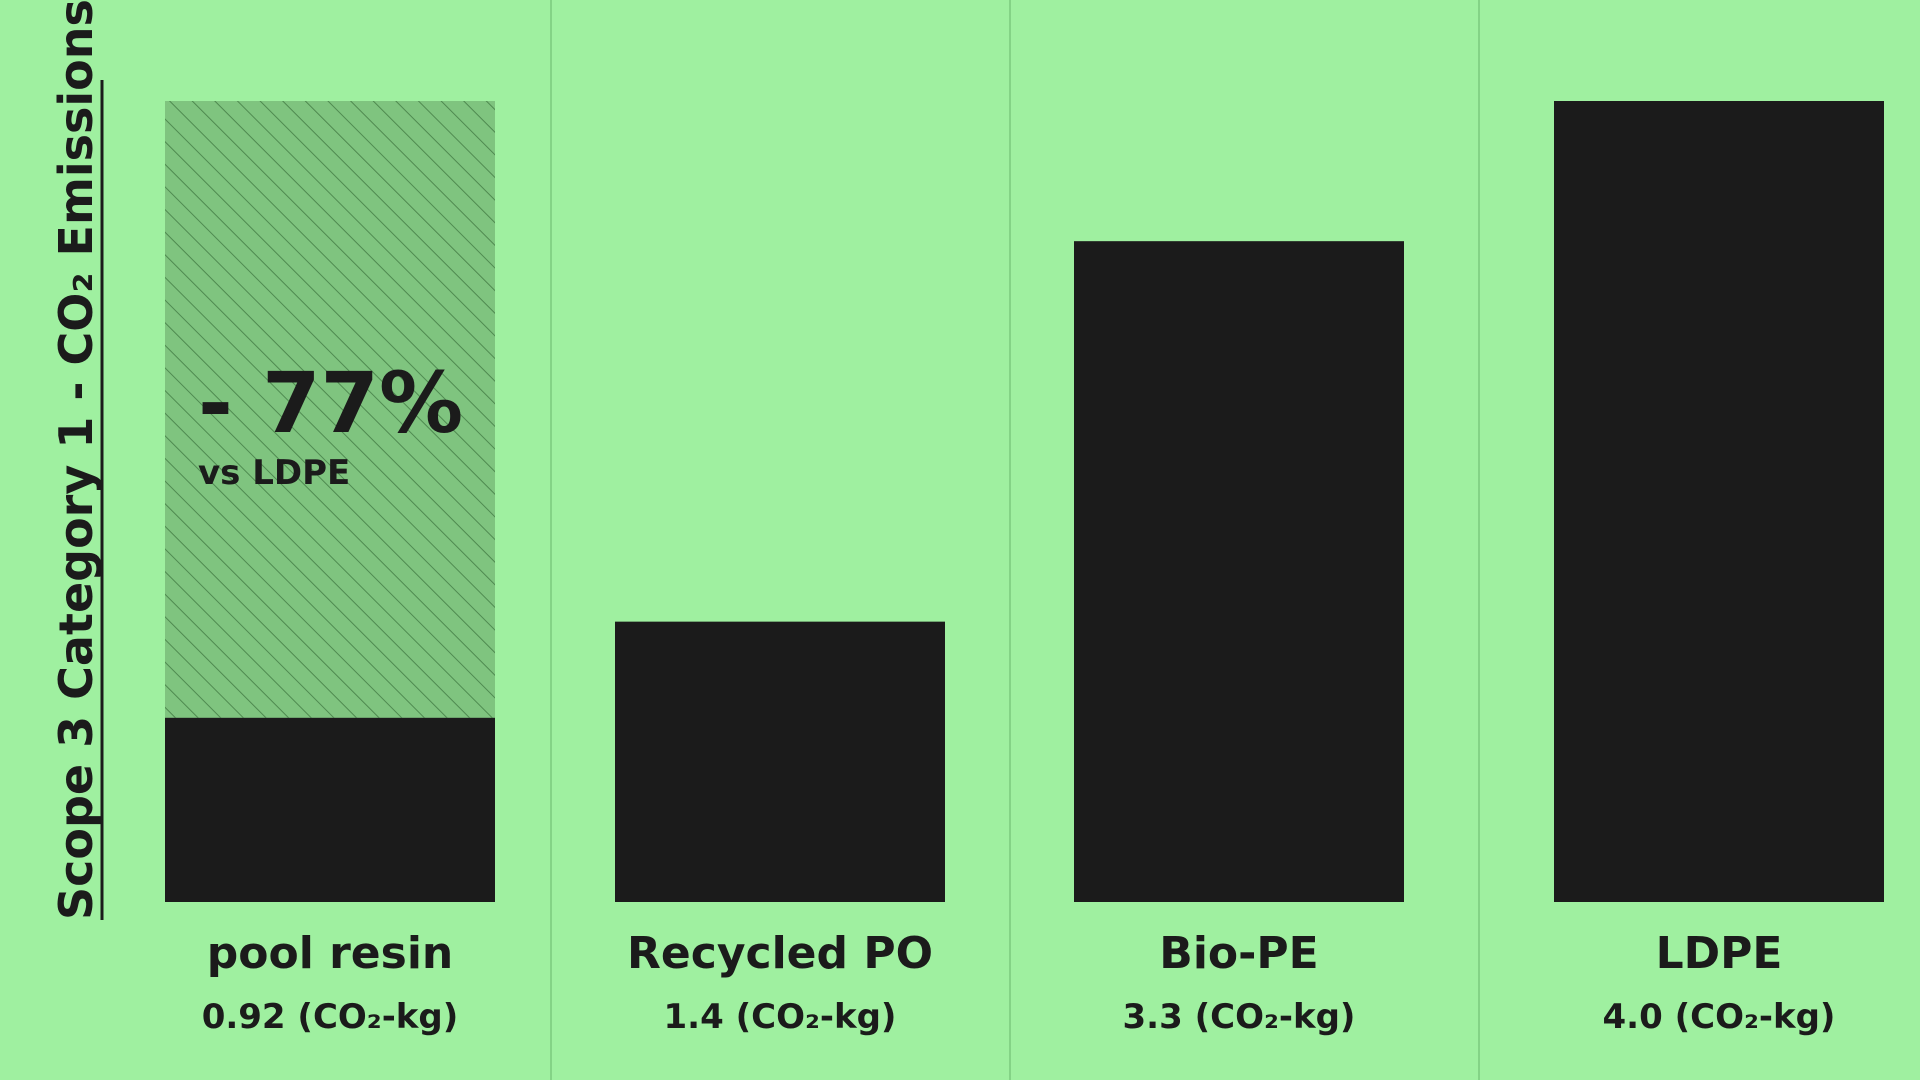 The image size is (1920, 1080). Describe the element at coordinates (1719, 1017) in the screenshot. I see `value-label: 4.0 (CO₂-kg)` at that location.